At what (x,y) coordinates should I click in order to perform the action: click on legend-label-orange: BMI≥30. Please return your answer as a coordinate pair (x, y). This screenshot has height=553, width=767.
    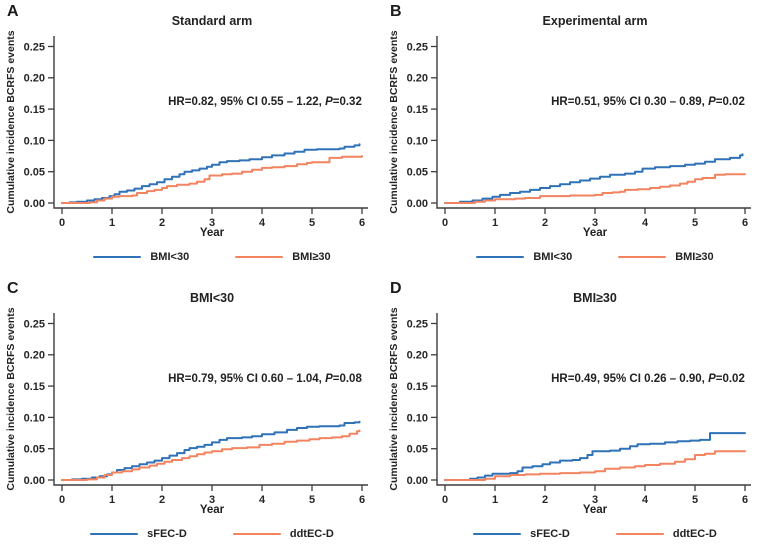
    Looking at the image, I should click on (694, 257).